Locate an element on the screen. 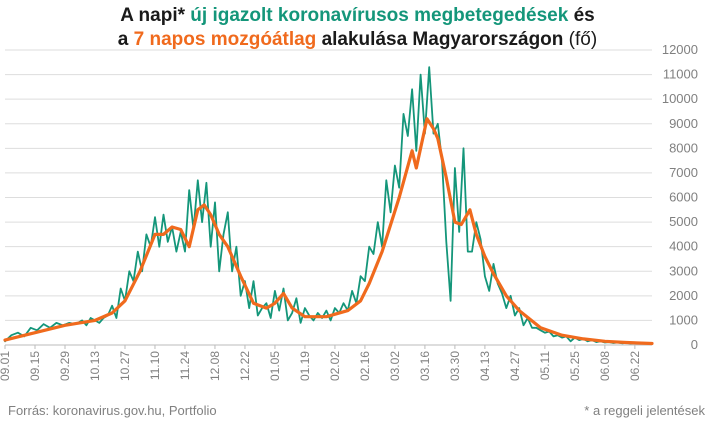  y-tick-label: 6000 is located at coordinates (683, 197).